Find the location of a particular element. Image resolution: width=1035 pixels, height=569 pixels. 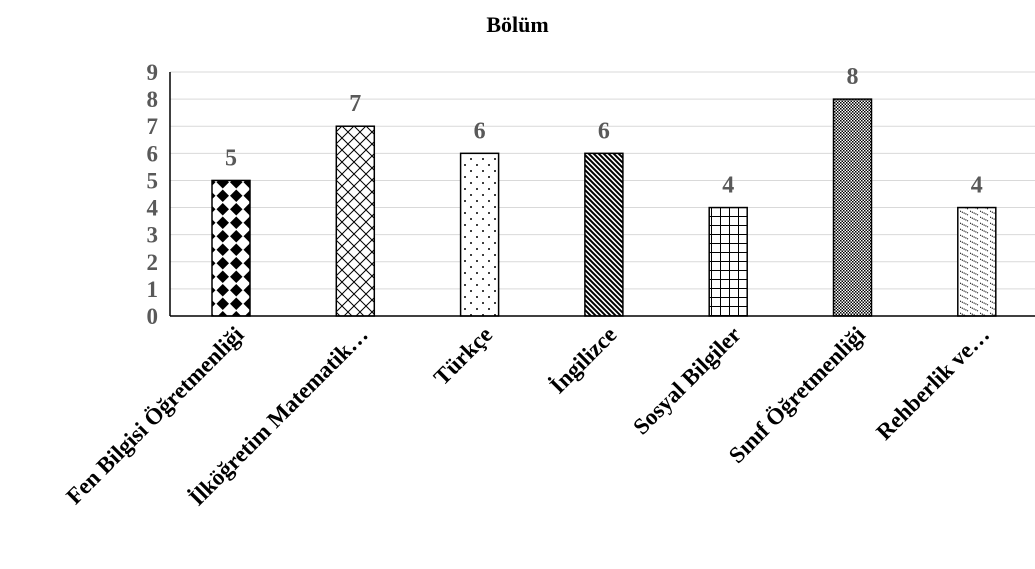

y-tick-label: 7 is located at coordinates (153, 126).